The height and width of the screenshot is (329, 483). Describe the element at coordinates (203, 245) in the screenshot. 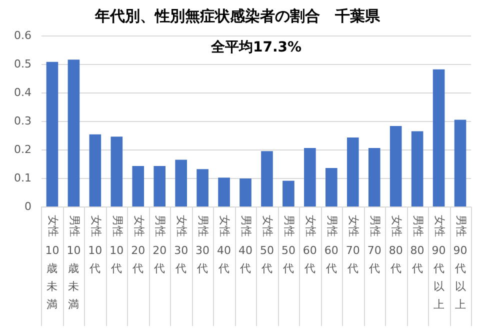

I see `x-tick-label: 男性 30代` at that location.